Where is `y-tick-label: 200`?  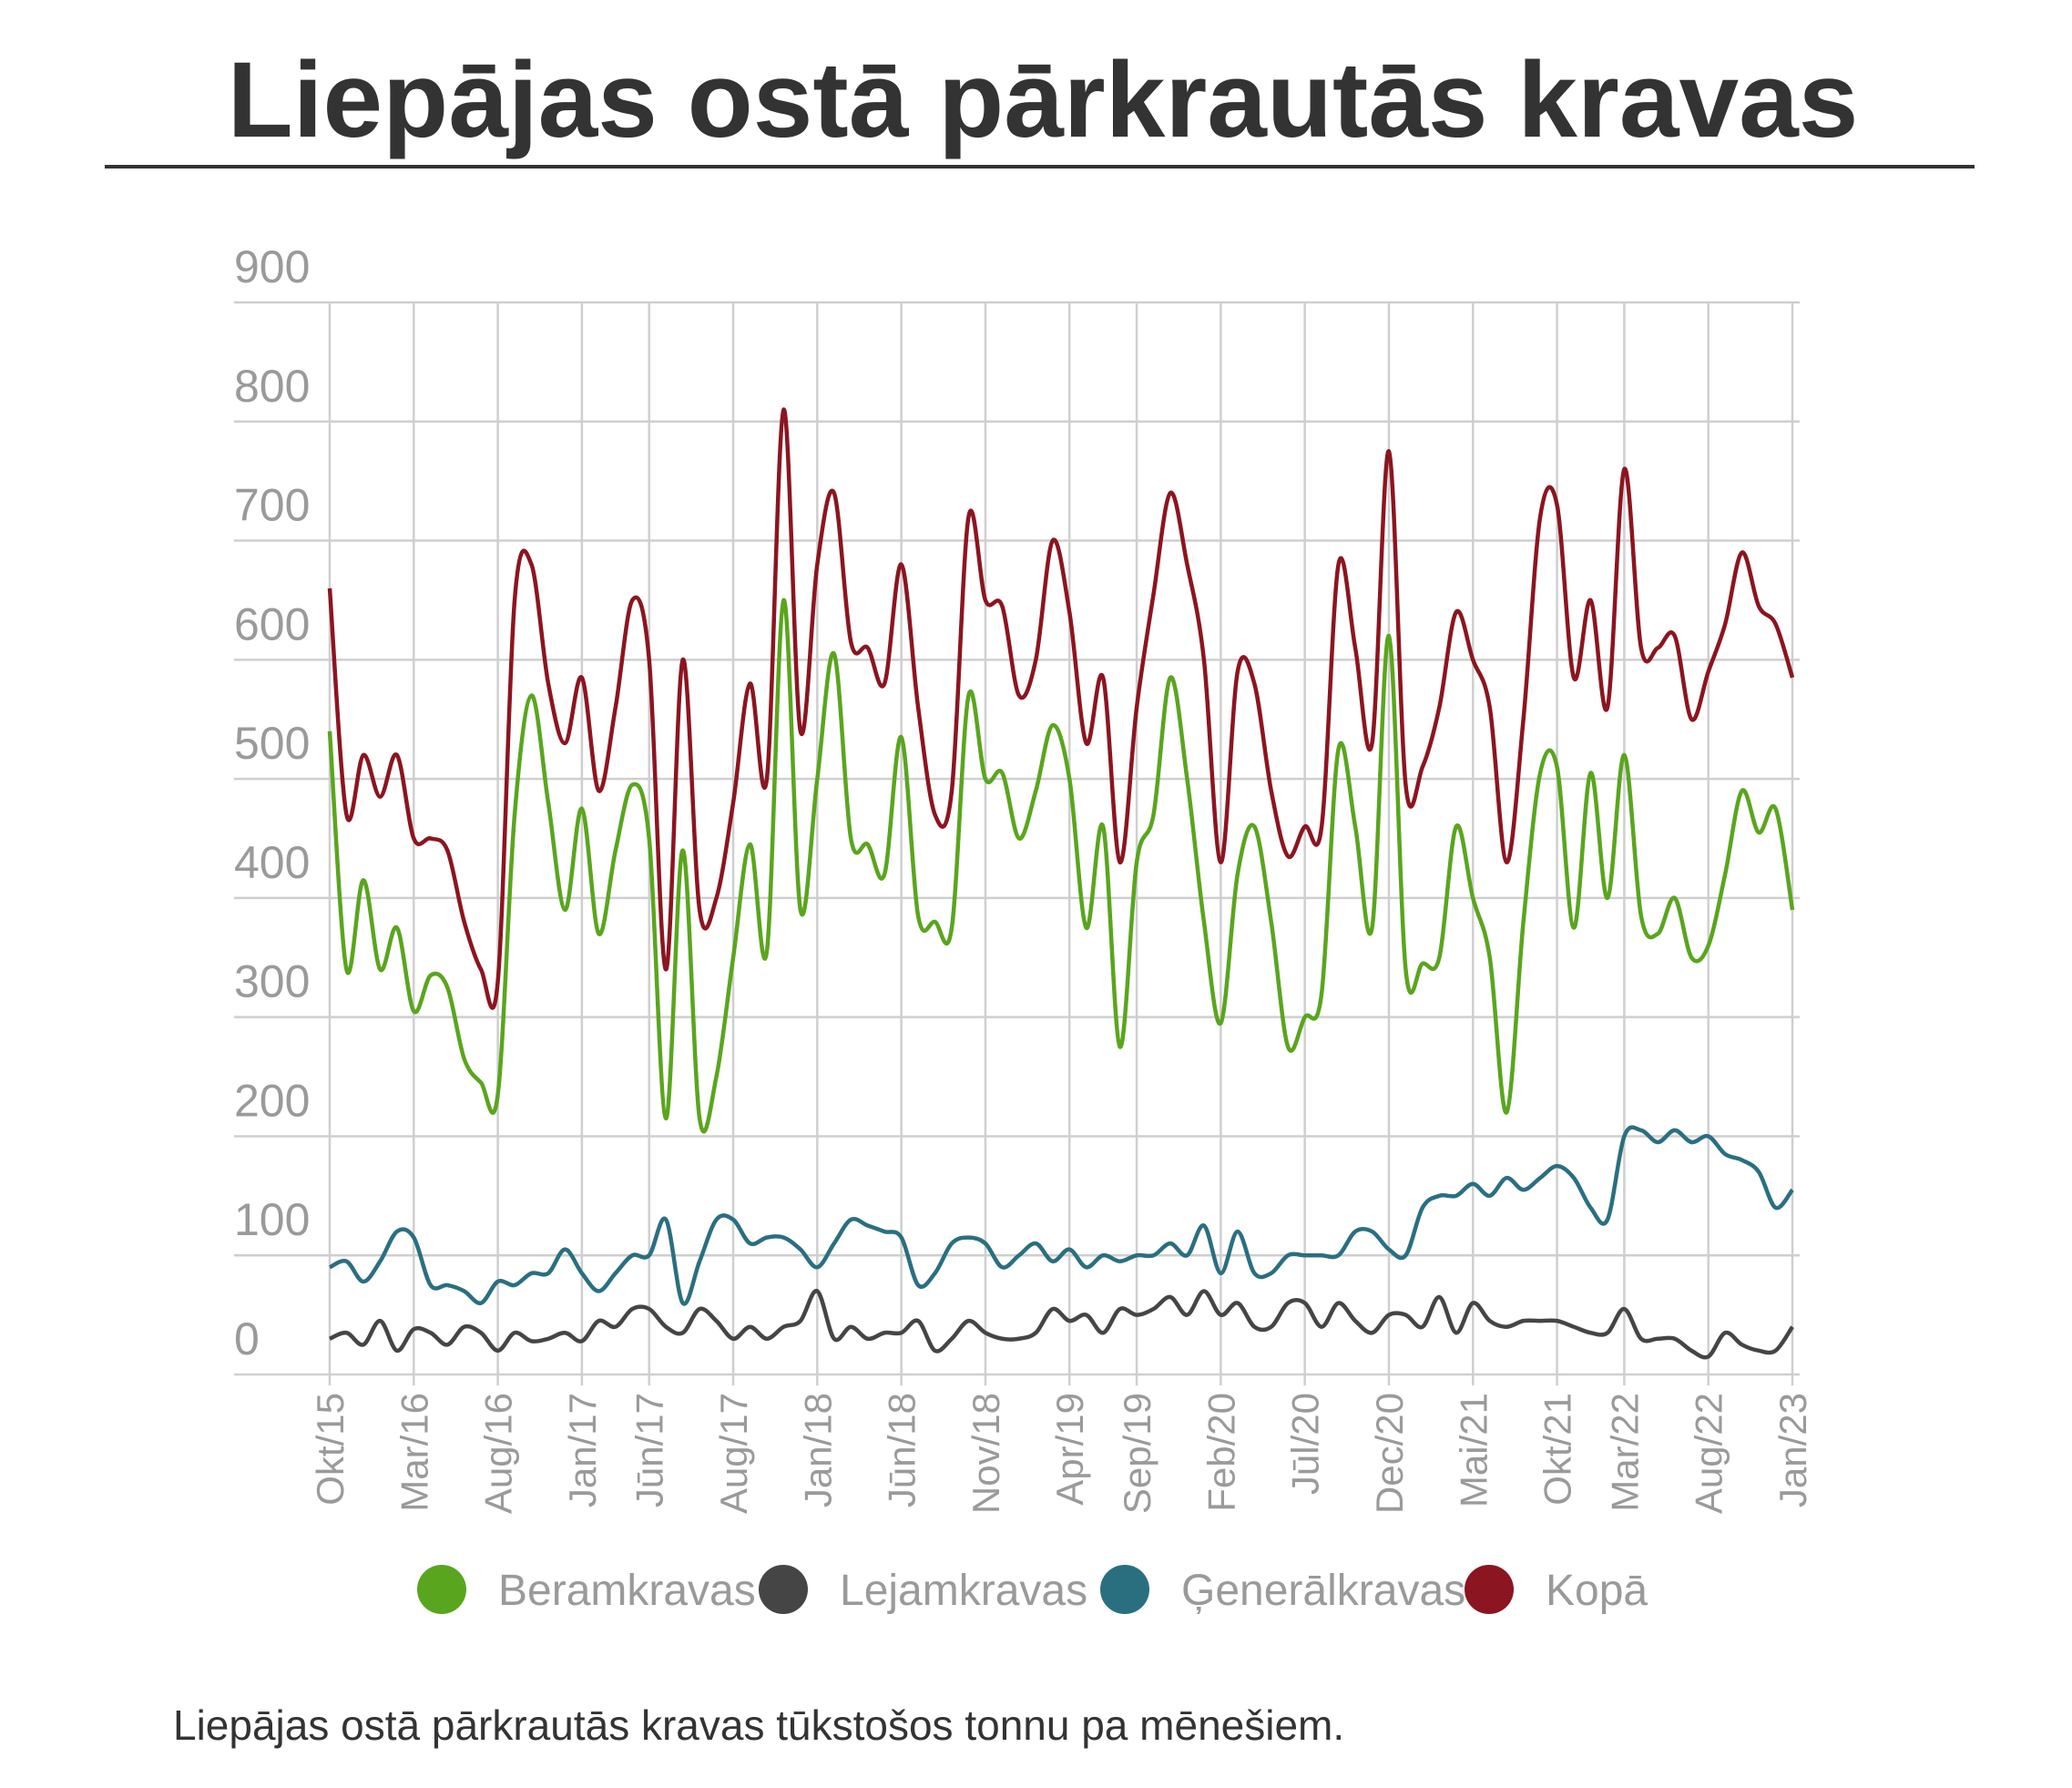 y-tick-label: 200 is located at coordinates (272, 1100).